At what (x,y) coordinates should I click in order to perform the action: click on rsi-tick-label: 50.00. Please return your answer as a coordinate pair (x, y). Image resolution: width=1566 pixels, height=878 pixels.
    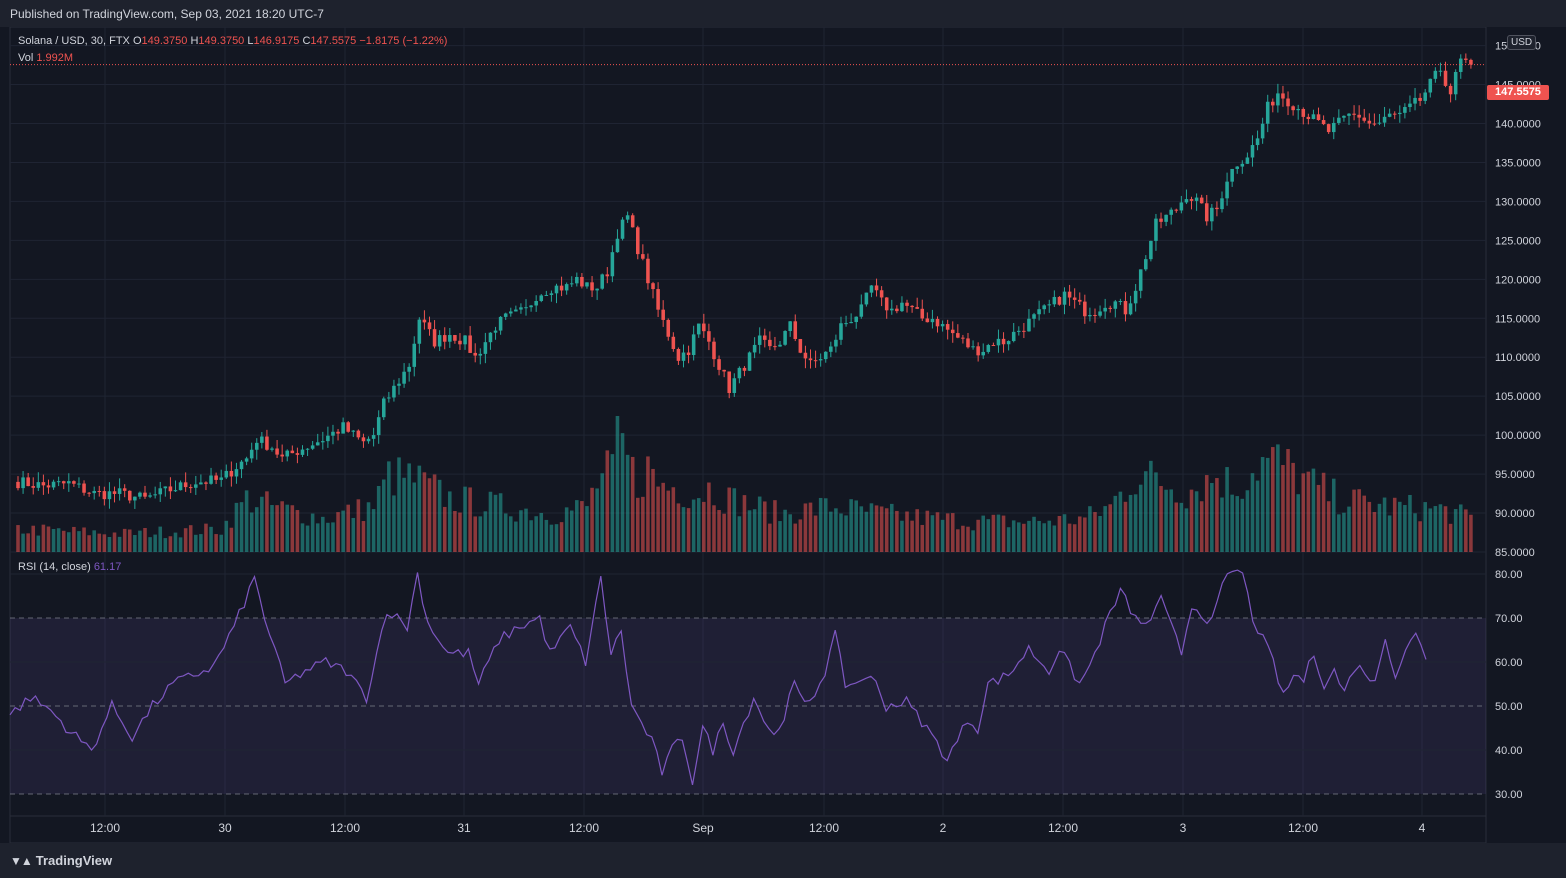
    Looking at the image, I should click on (1509, 707).